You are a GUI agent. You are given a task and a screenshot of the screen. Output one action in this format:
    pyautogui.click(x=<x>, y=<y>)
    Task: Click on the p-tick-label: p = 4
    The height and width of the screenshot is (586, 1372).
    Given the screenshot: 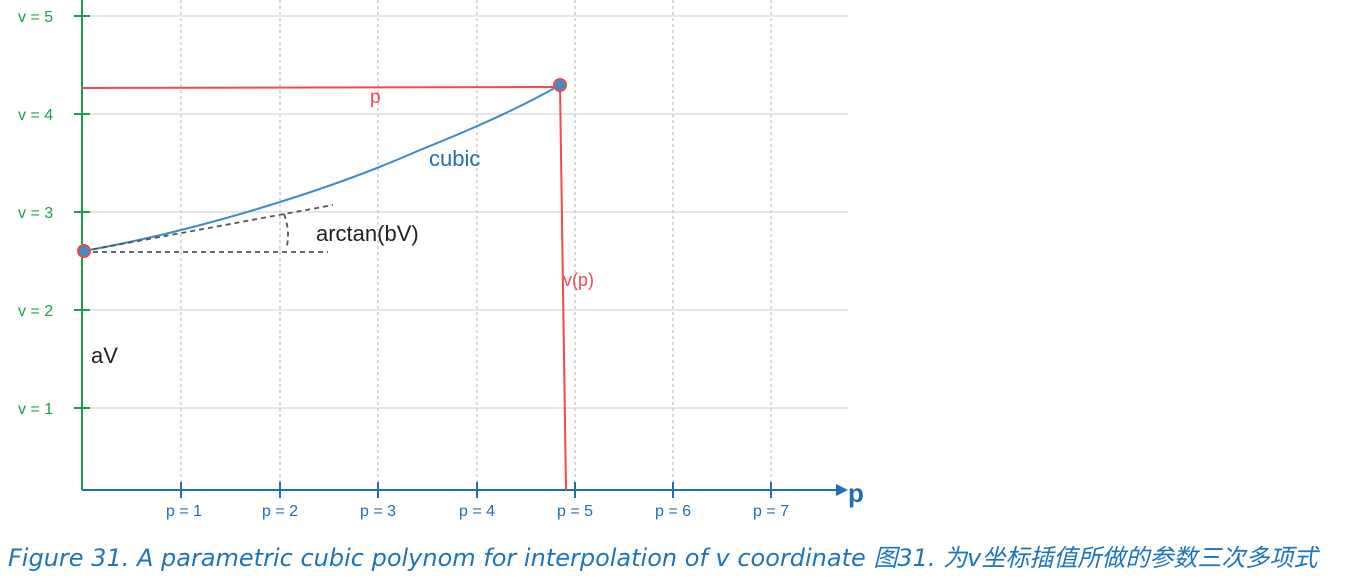 What is the action you would take?
    pyautogui.click(x=477, y=511)
    